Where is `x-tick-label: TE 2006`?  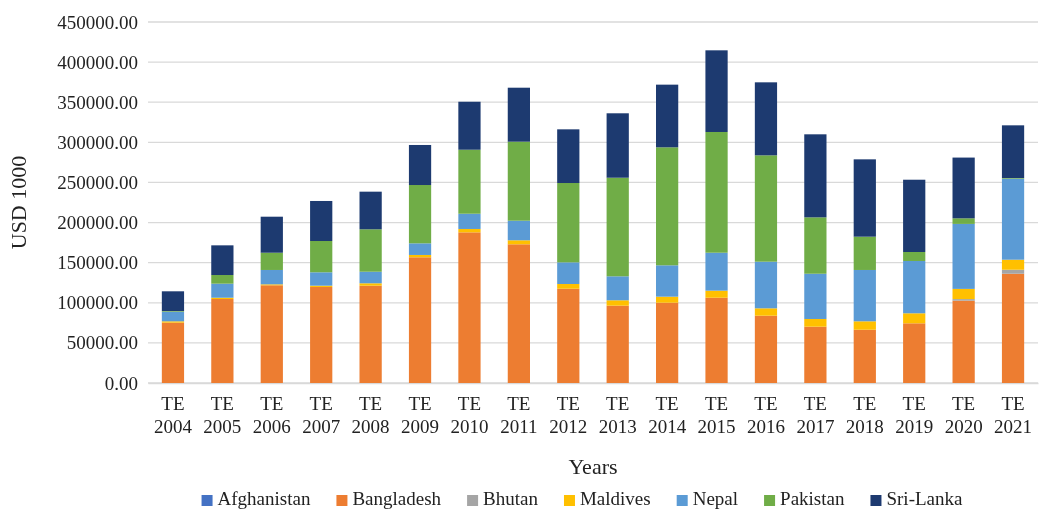 x-tick-label: TE 2006 is located at coordinates (271, 415).